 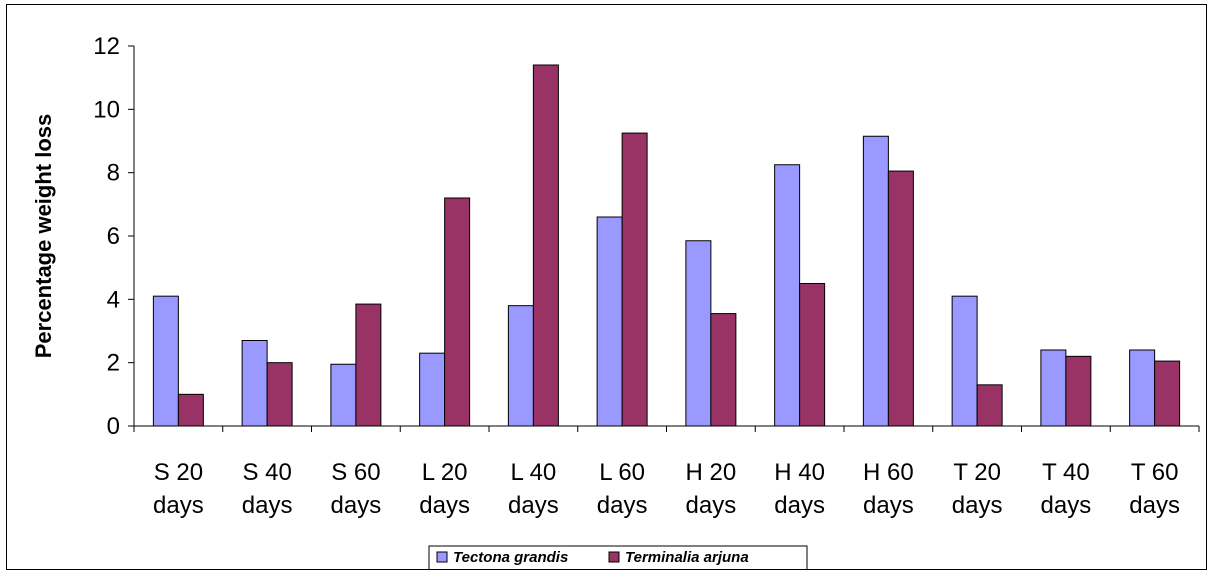 What do you see at coordinates (1066, 472) in the screenshot?
I see `x-category-label: T 40` at bounding box center [1066, 472].